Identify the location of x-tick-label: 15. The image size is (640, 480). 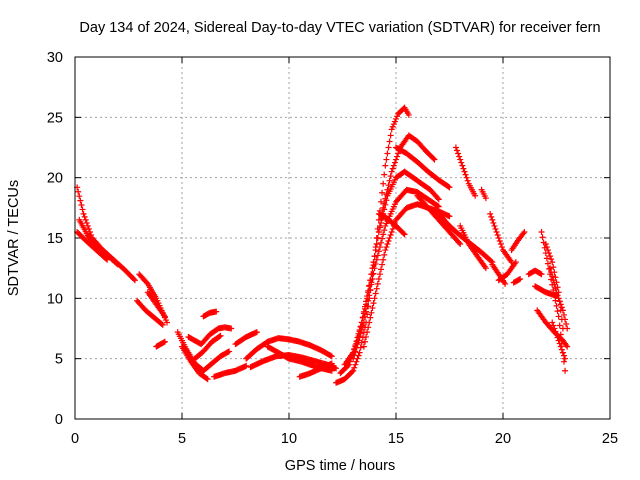
(396, 439).